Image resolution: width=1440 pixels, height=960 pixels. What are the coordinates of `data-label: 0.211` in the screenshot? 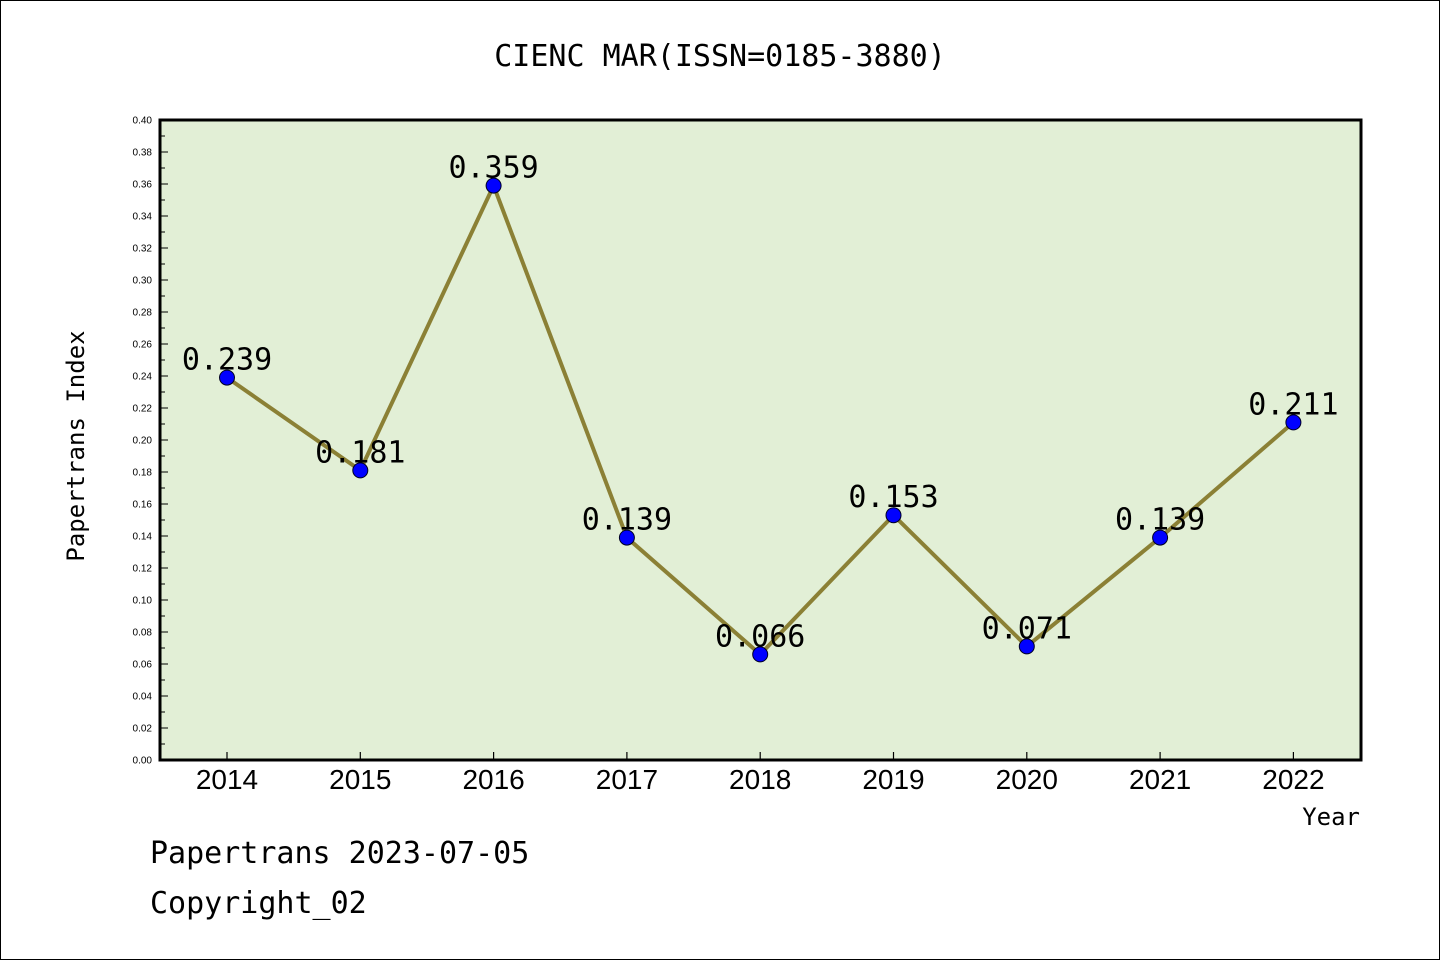 It's located at (1293, 404).